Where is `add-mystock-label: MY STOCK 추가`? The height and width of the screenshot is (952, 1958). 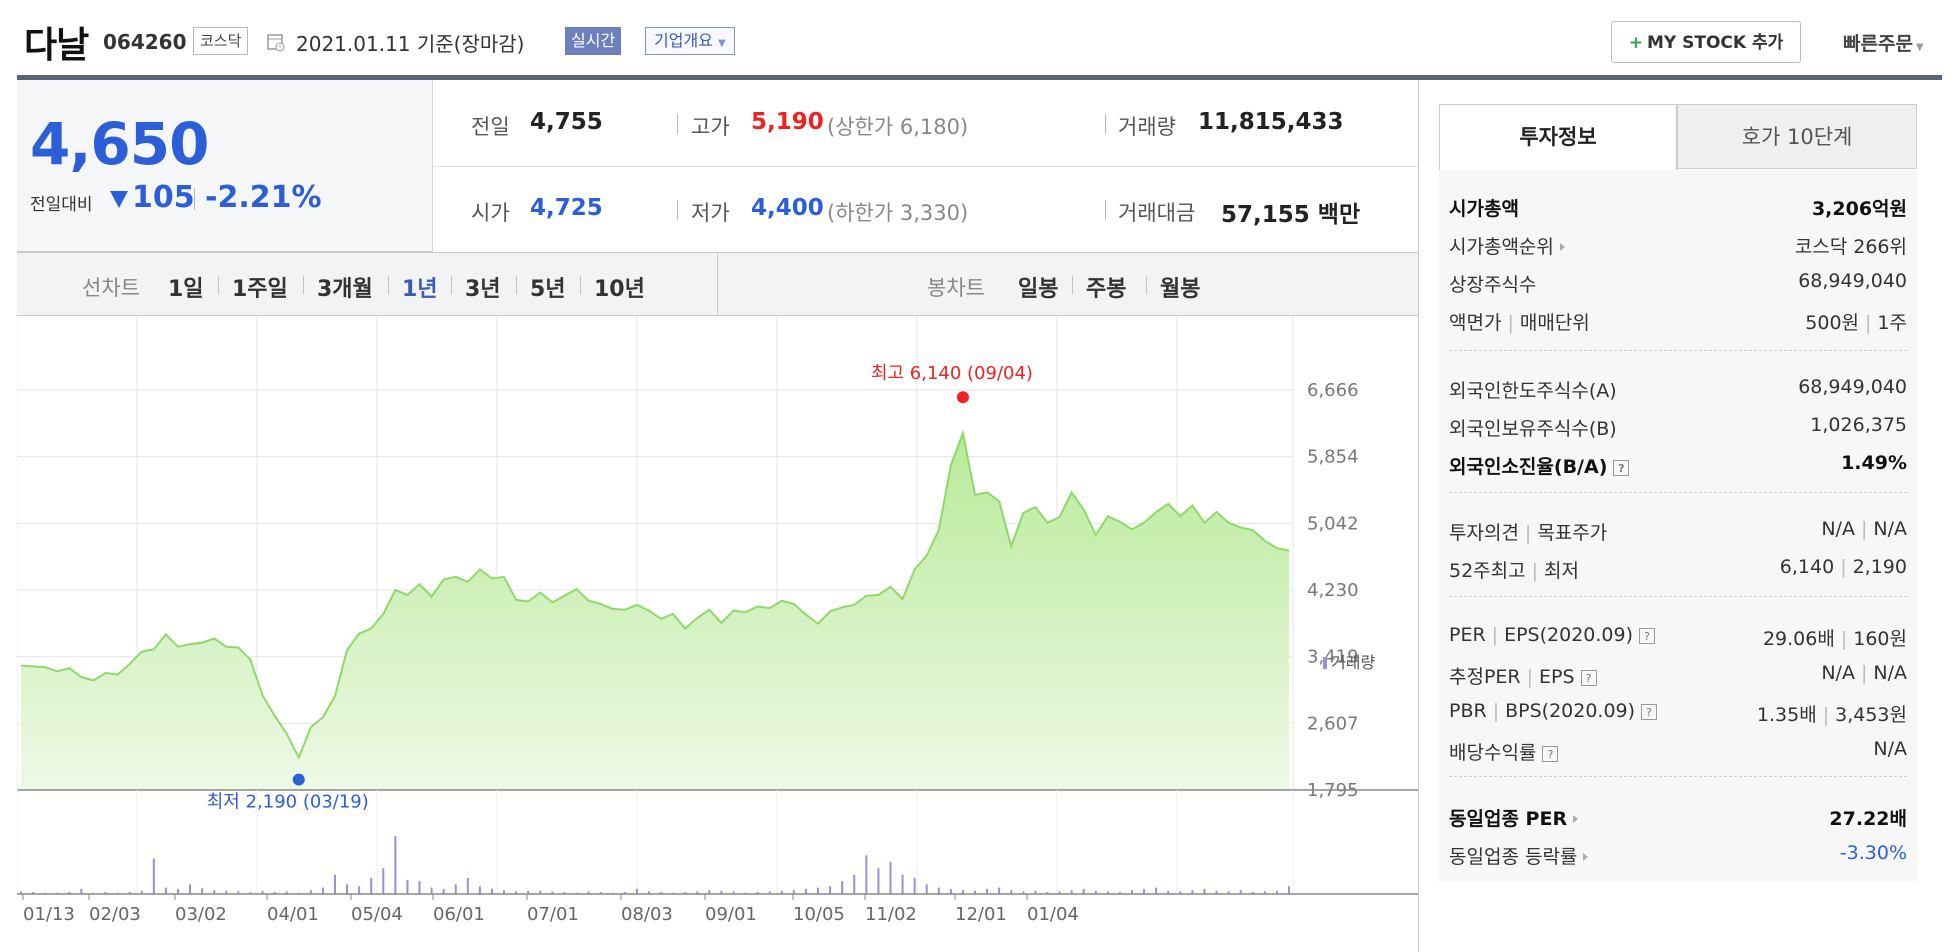
add-mystock-label: MY STOCK 추가 is located at coordinates (1715, 43).